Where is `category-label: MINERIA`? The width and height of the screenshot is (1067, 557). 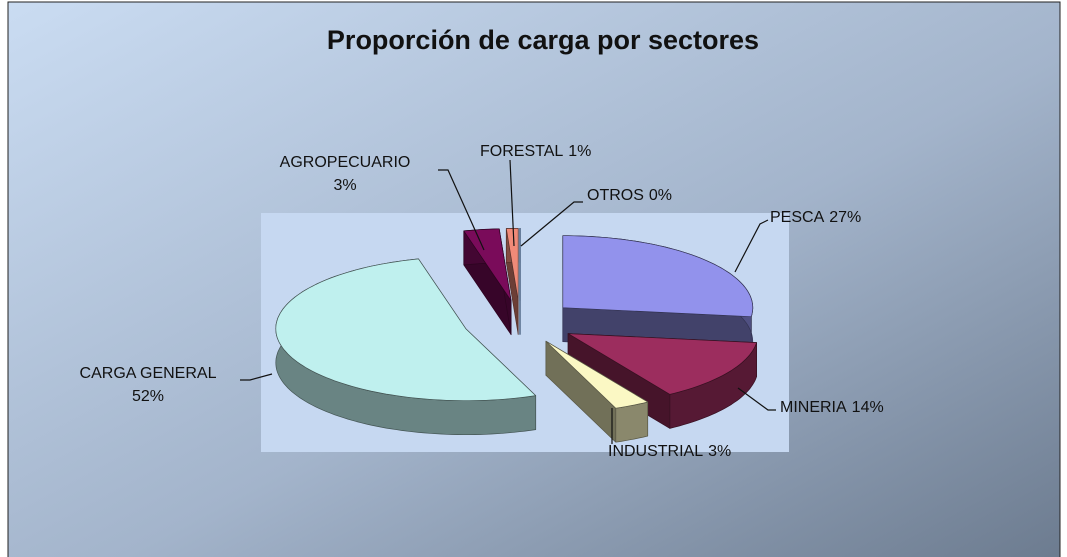
category-label: MINERIA is located at coordinates (813, 407).